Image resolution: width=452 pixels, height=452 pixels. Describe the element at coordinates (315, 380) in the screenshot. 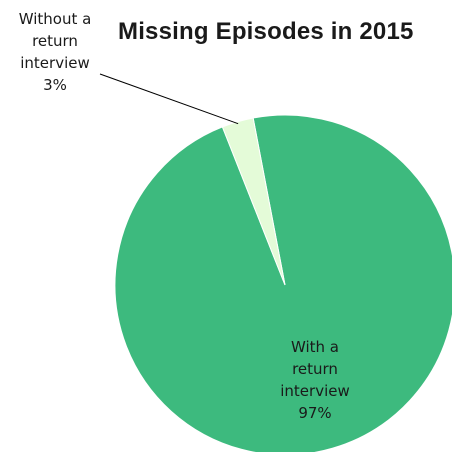

I see `slice-label-1: With a return interview 97%` at that location.